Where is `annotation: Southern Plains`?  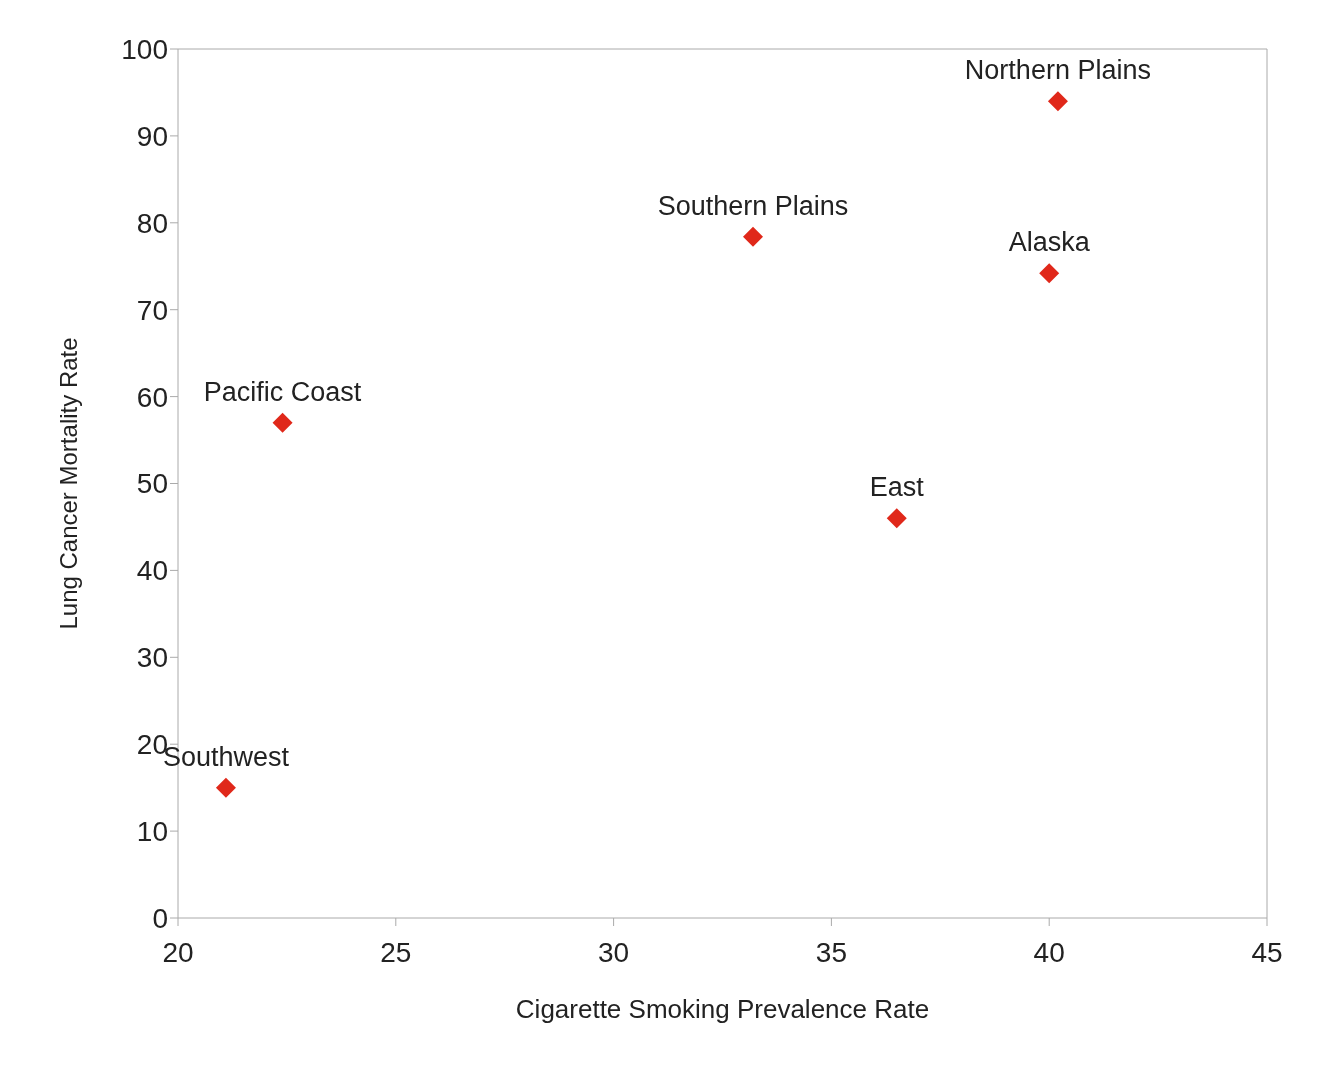 annotation: Southern Plains is located at coordinates (753, 205).